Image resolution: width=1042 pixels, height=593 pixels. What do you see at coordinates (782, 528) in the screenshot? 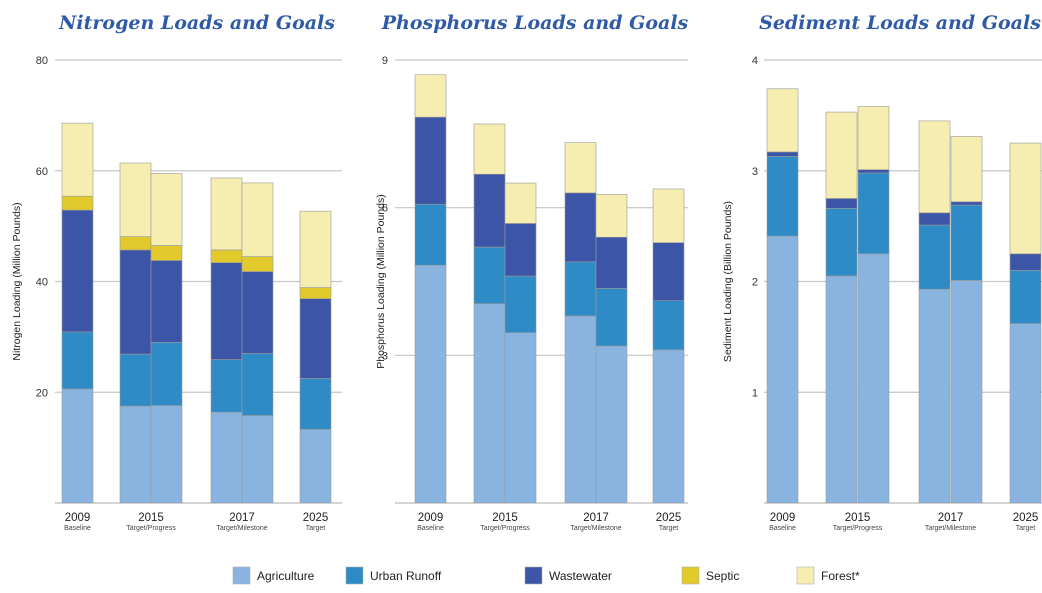
I see `chart-2-category-sub-0: Baseline` at bounding box center [782, 528].